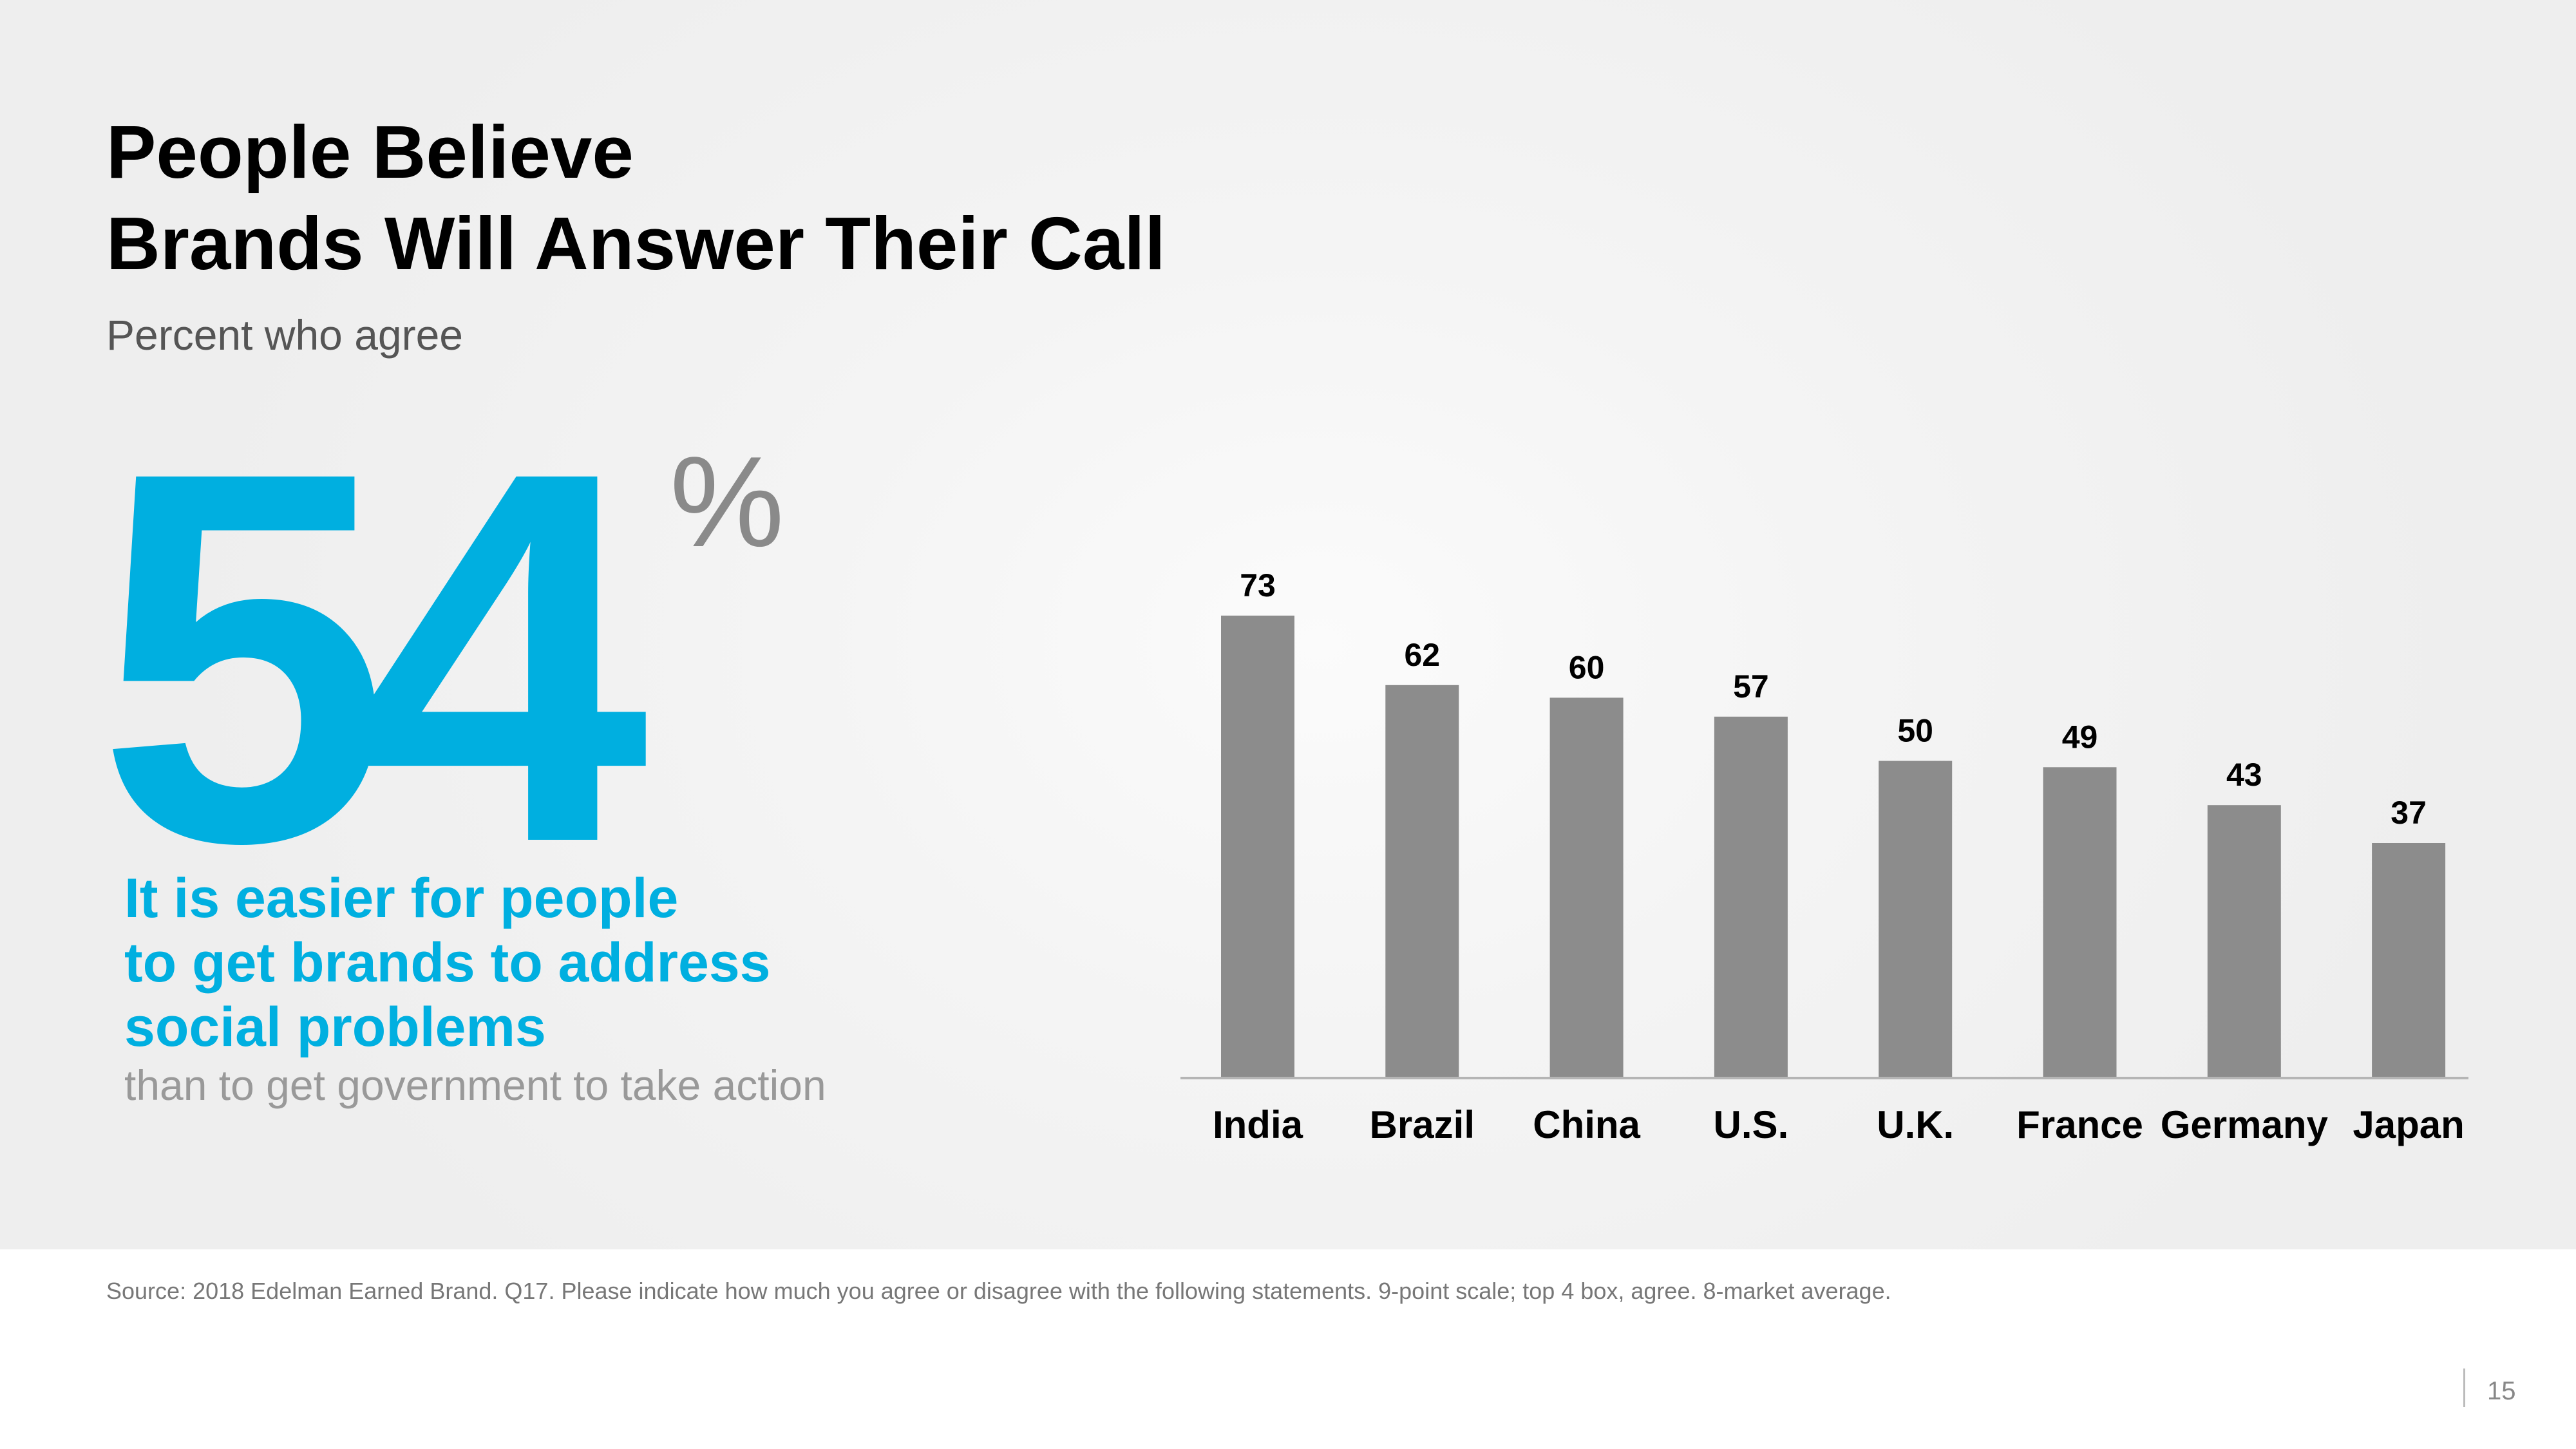 This screenshot has width=2576, height=1449. What do you see at coordinates (401, 898) in the screenshot?
I see `callout-line-1: It is easier for people` at bounding box center [401, 898].